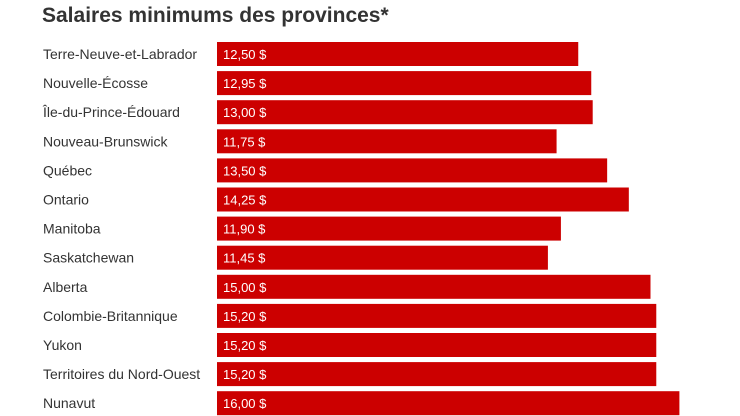  I want to click on bar-row: Nouvelle-Écosse 12,95 $, so click(317, 83).